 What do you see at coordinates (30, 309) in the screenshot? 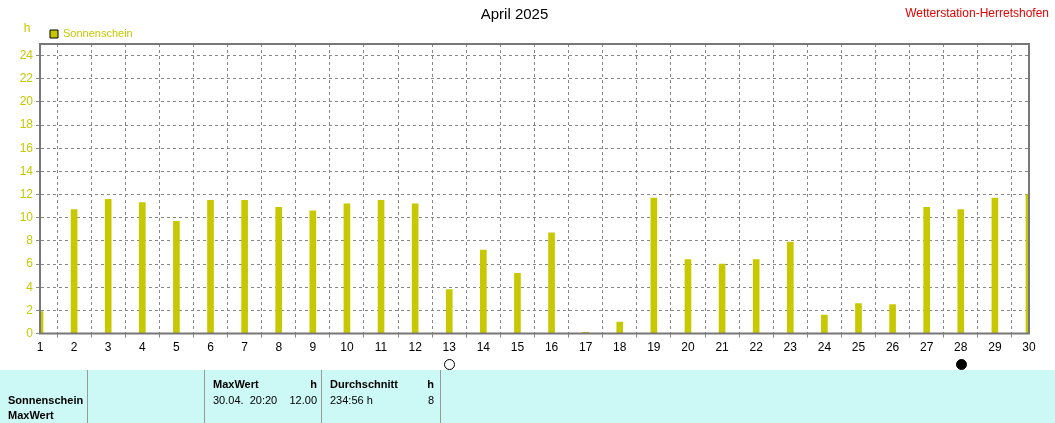
I see `y-tick-label: 2` at bounding box center [30, 309].